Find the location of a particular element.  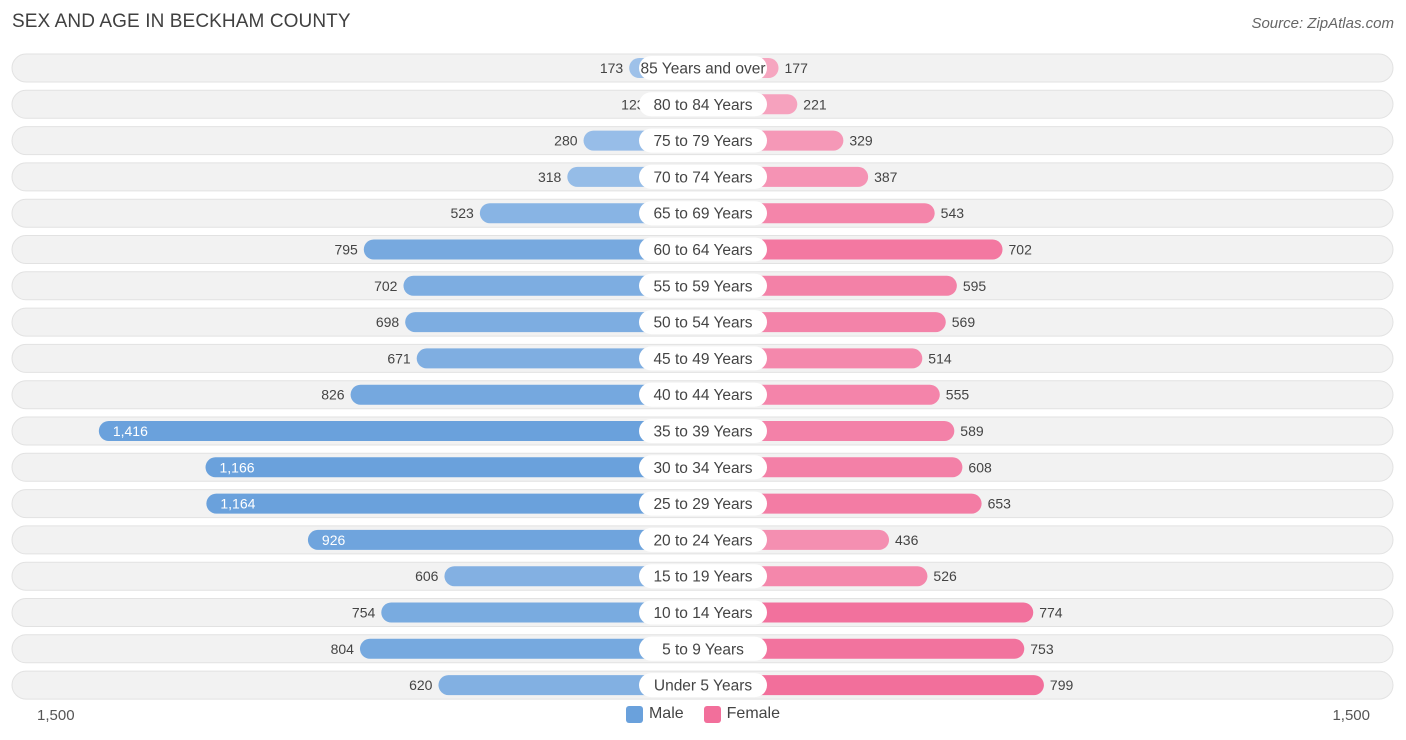

source-credit: Source: ZipAtlas.com is located at coordinates (1322, 23).